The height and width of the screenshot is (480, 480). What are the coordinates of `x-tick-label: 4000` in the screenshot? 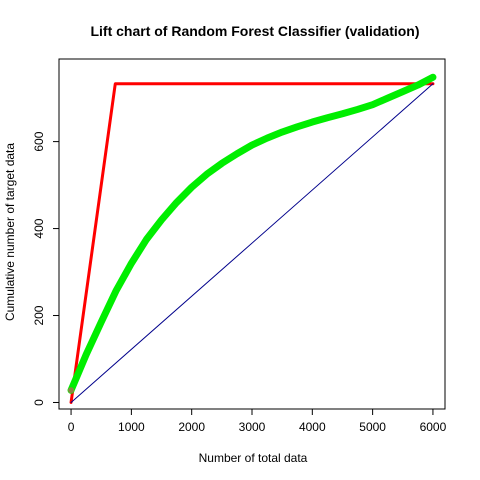 It's located at (312, 427).